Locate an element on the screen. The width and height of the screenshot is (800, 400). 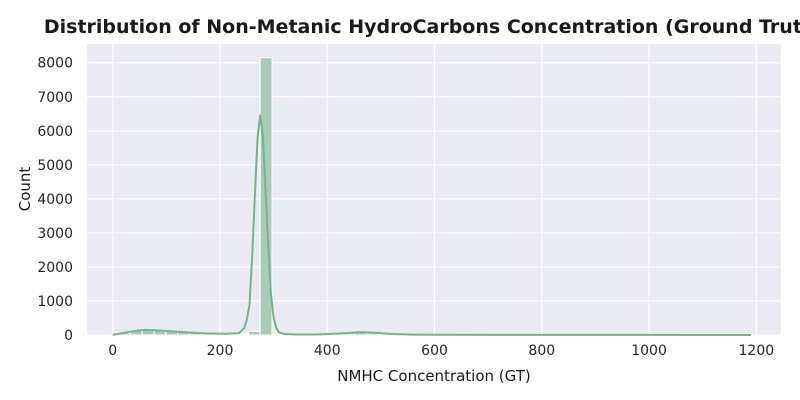
x-tick-label: 0 is located at coordinates (112, 351).